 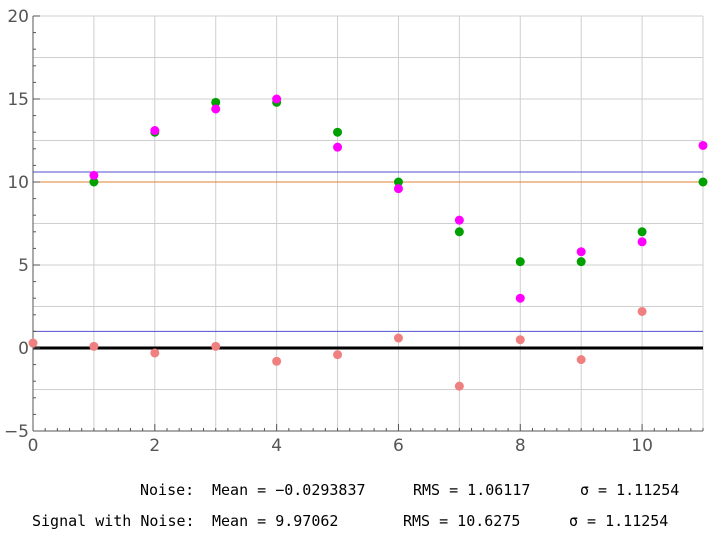 What do you see at coordinates (275, 521) in the screenshot?
I see `signal-mean: Mean = 9.97062` at bounding box center [275, 521].